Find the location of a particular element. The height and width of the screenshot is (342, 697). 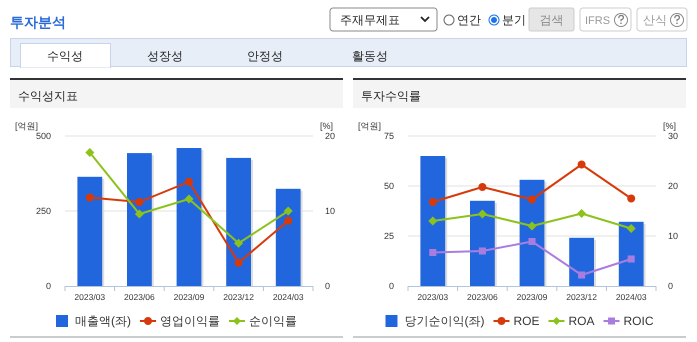

text: 검색 is located at coordinates (552, 20).